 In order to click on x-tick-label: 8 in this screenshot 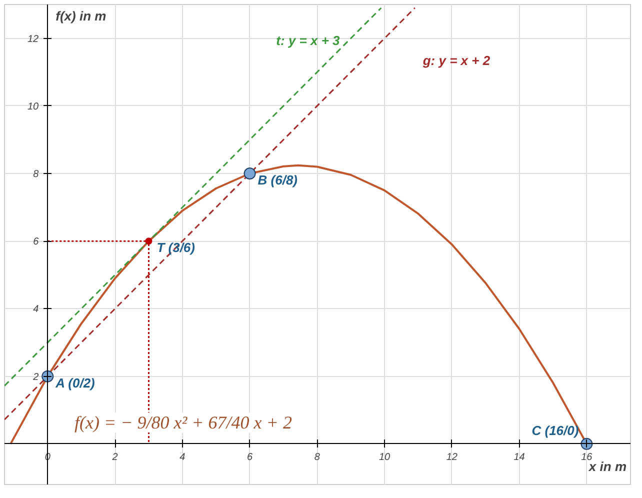, I will do `click(317, 457)`.